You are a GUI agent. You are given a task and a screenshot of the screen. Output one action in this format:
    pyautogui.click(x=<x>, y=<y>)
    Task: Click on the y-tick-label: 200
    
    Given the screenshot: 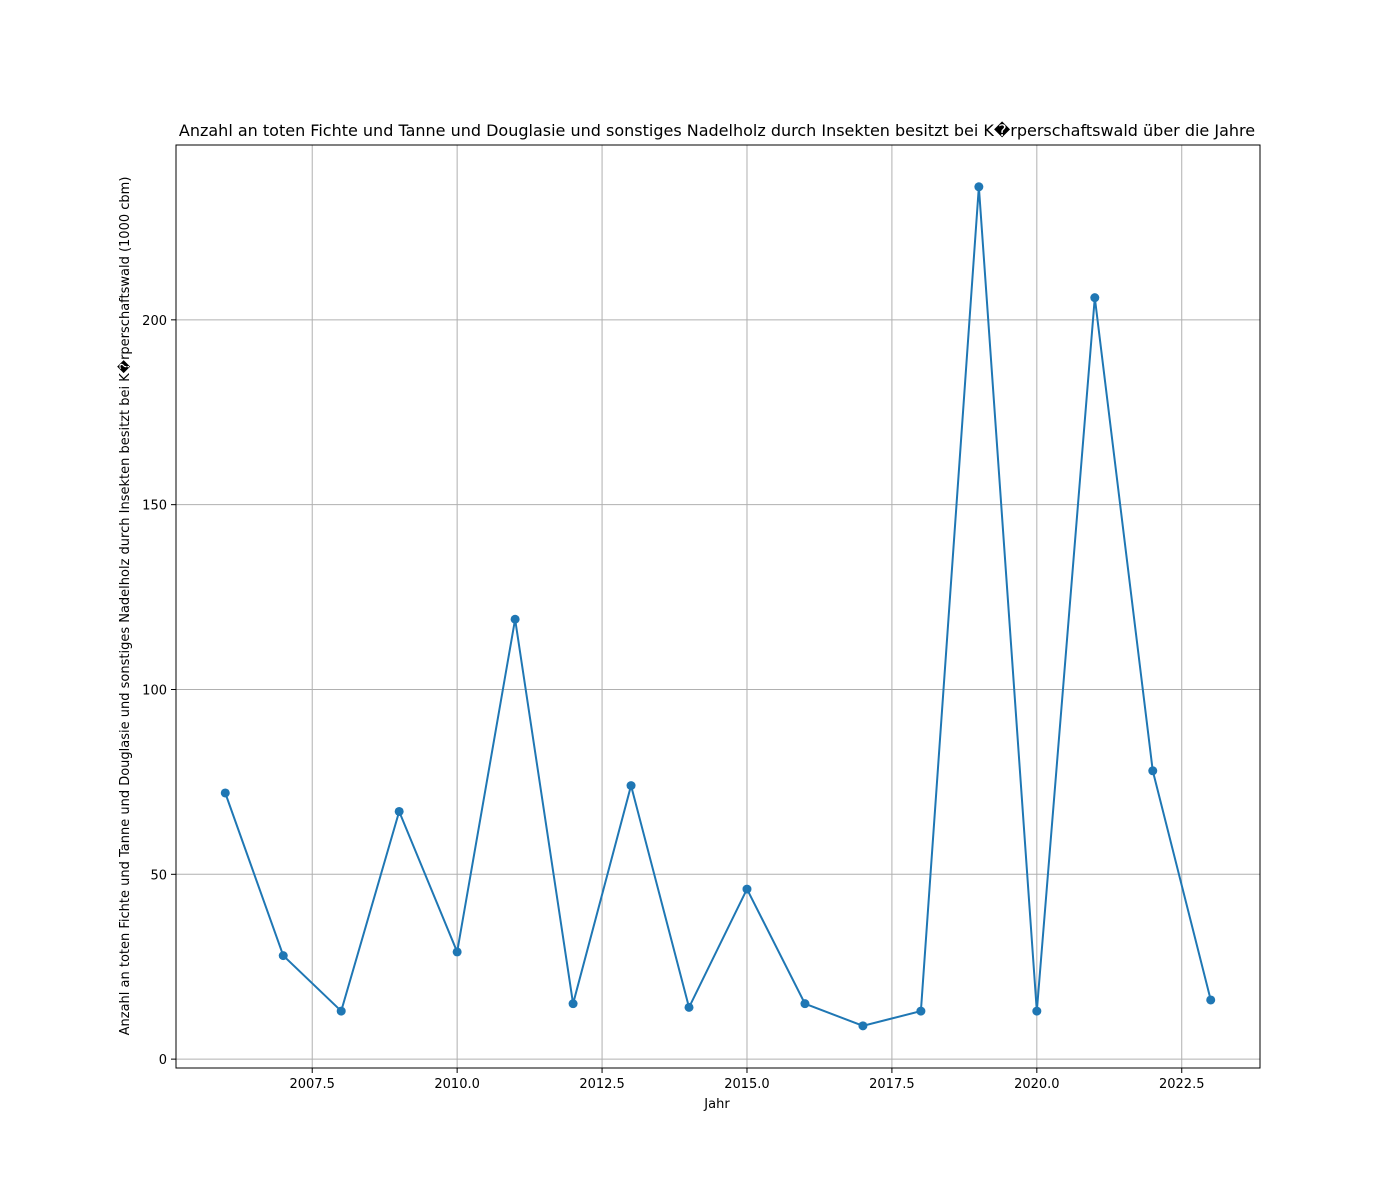 What is the action you would take?
    pyautogui.click(x=154, y=321)
    